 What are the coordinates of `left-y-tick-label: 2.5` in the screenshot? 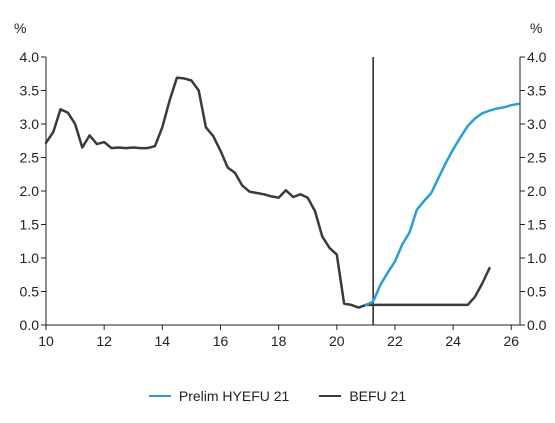 It's located at (30, 158).